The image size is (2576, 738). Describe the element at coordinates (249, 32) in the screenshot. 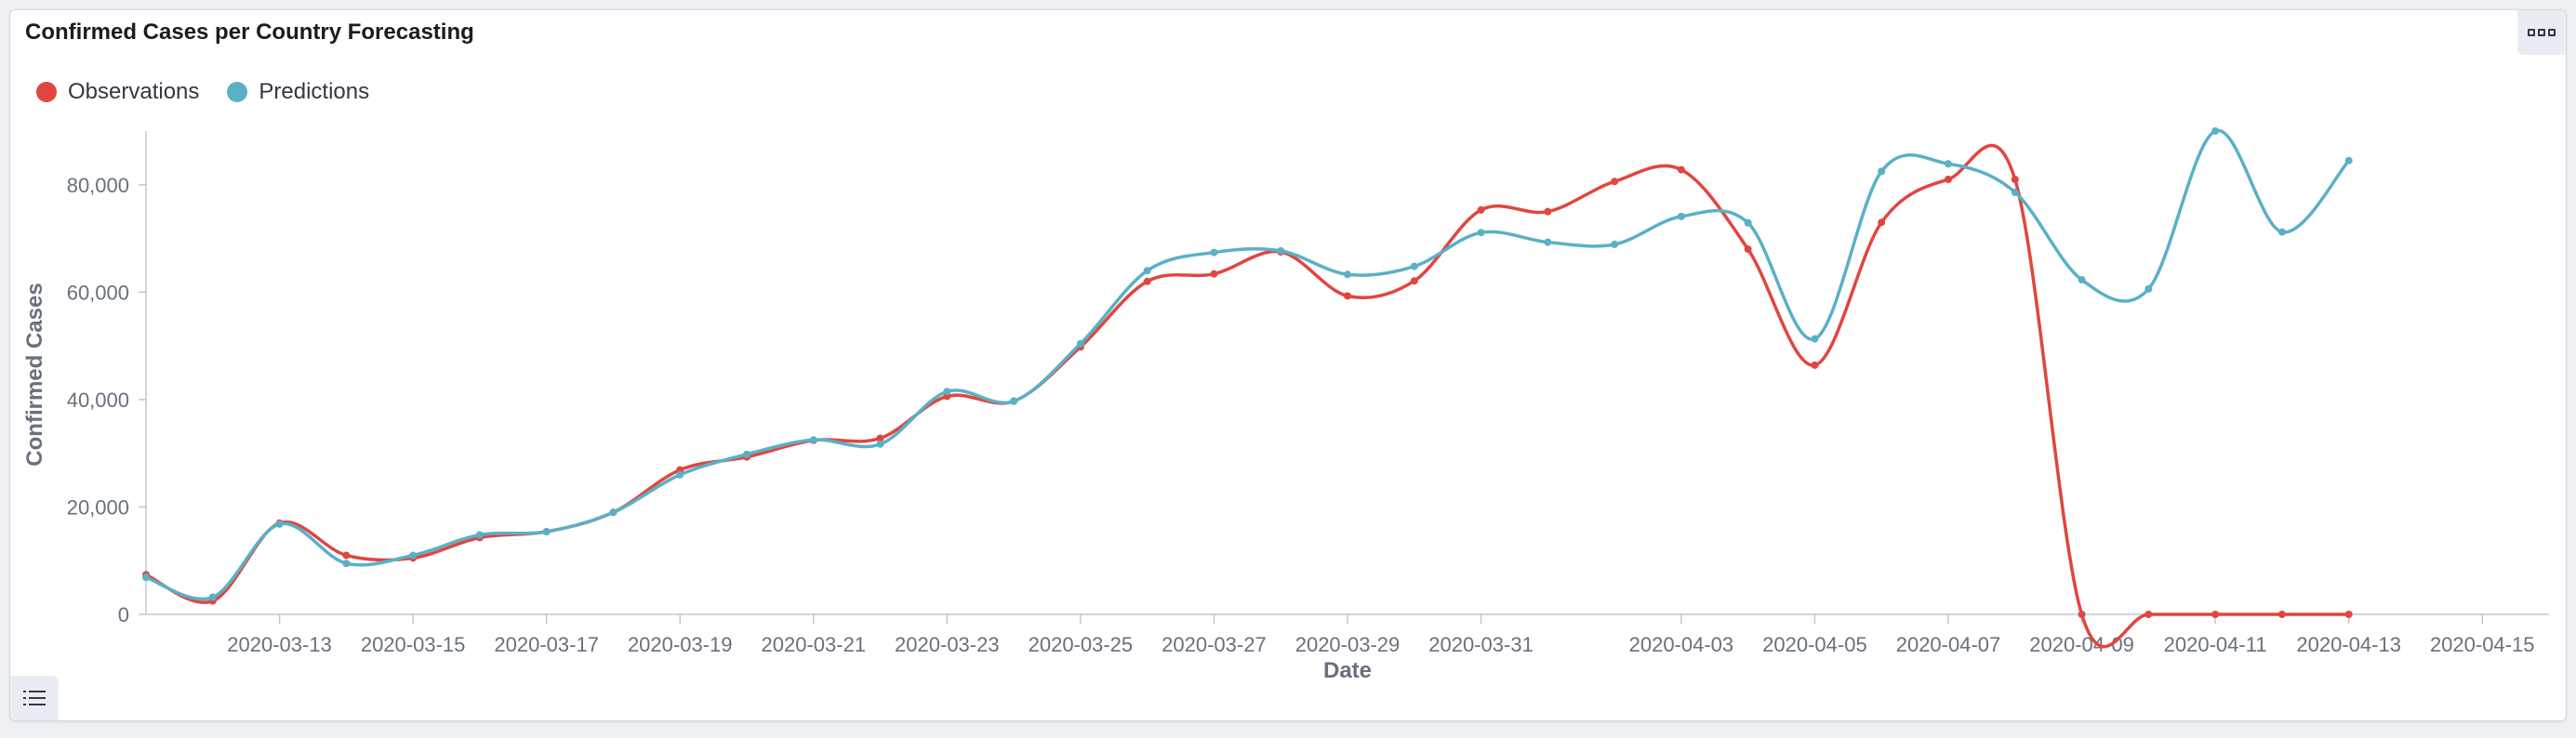

I see `panel-title: Confirmed Cases per Country Forecasting` at that location.